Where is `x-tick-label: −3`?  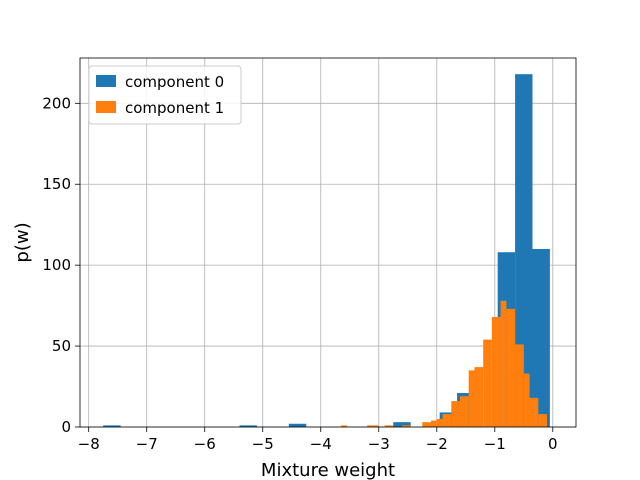
x-tick-label: −3 is located at coordinates (379, 444).